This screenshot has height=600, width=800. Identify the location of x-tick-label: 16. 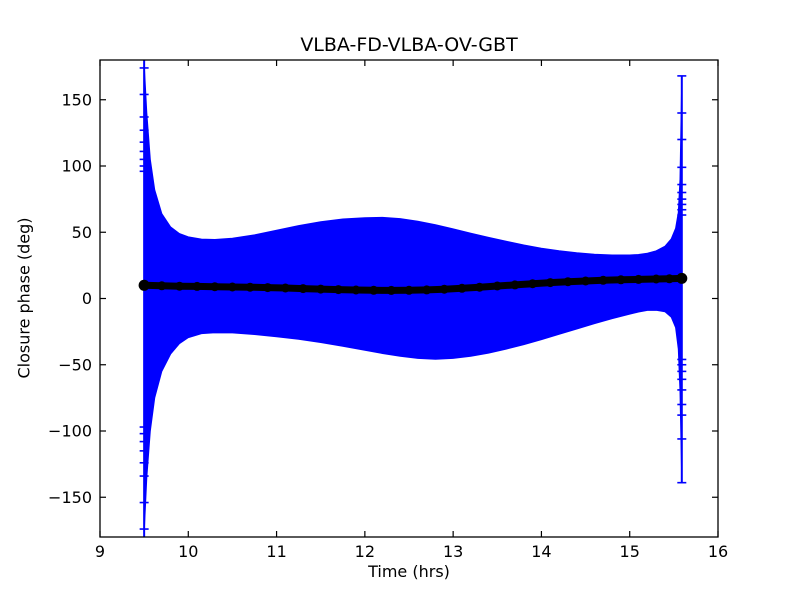
(718, 551).